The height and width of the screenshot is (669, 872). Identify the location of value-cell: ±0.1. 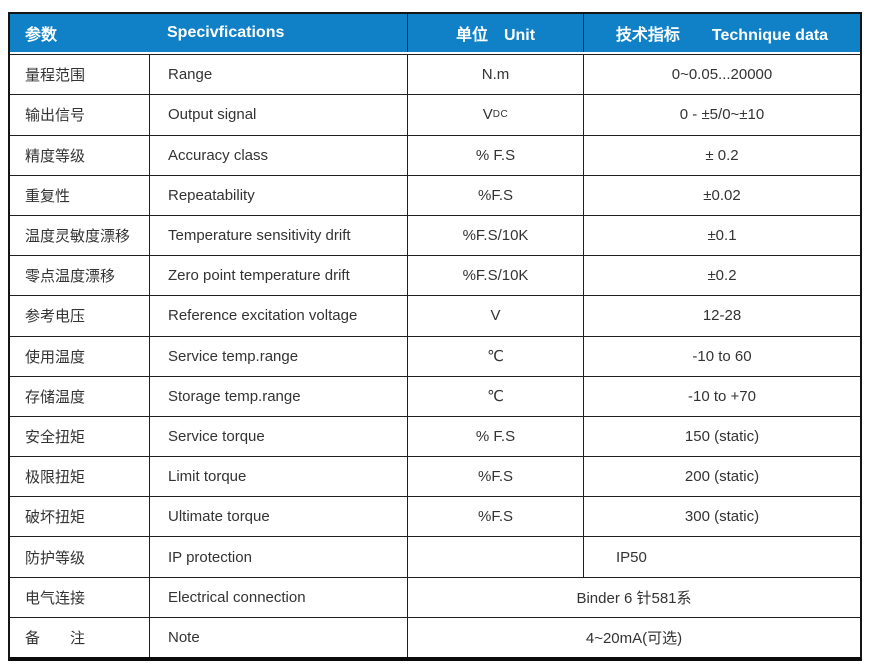
(721, 235).